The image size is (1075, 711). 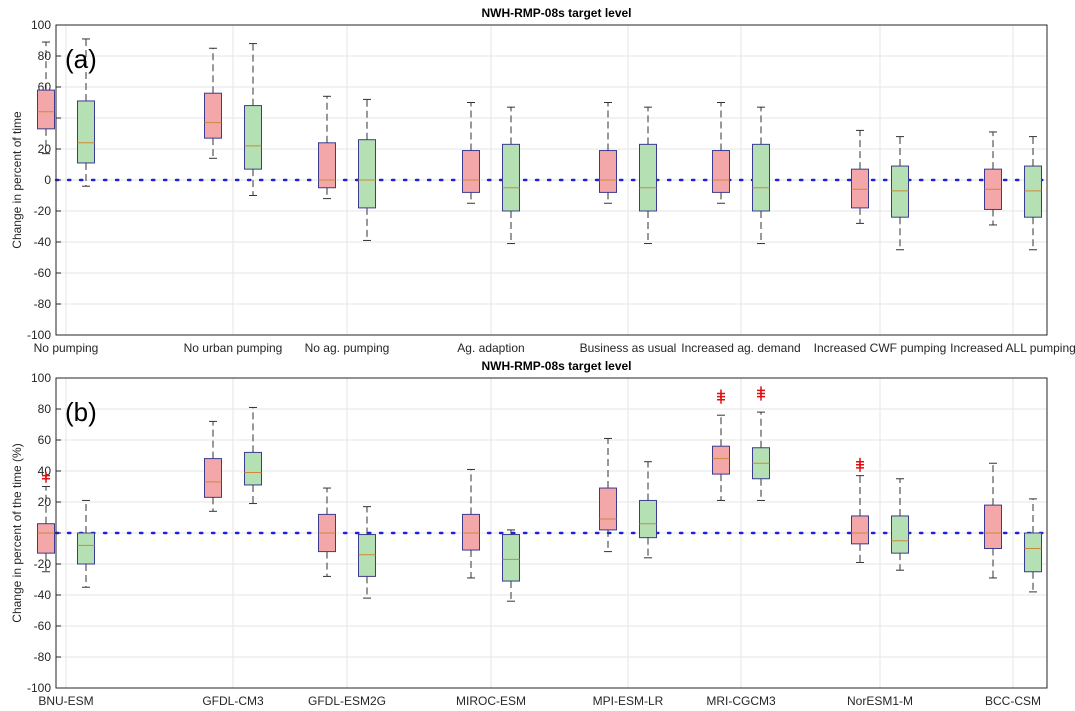 I want to click on x-tick-label: BNU-ESM, so click(x=65, y=700).